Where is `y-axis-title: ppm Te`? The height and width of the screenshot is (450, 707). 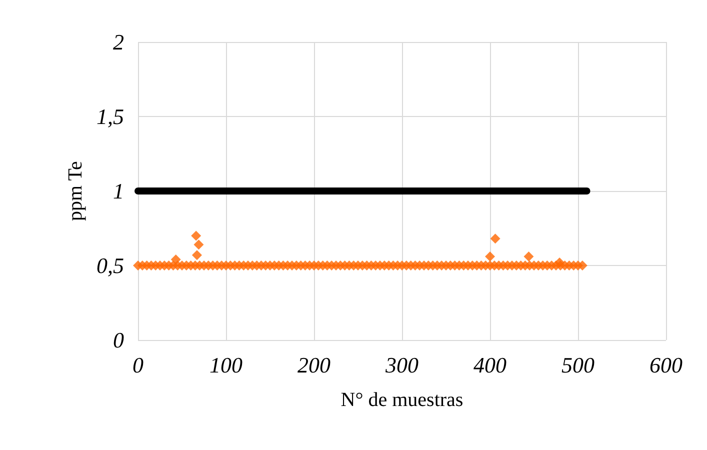 y-axis-title: ppm Te is located at coordinates (75, 190).